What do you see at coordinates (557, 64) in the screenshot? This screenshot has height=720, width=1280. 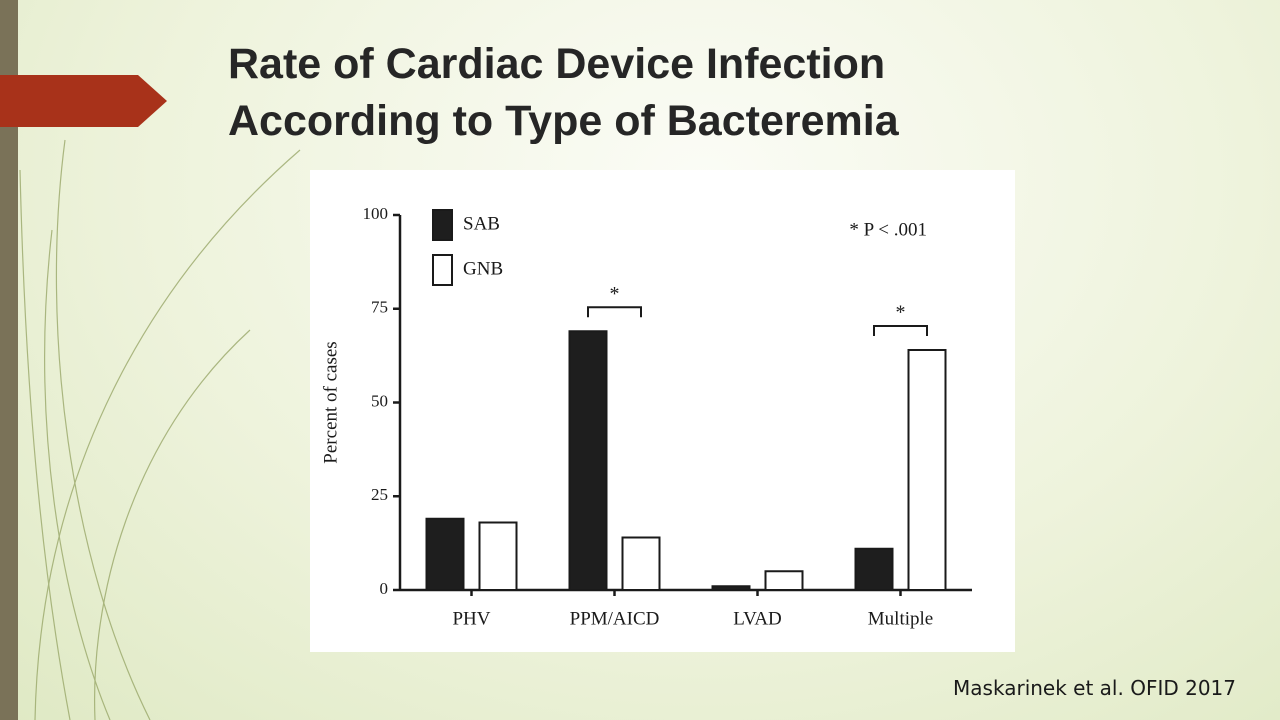 I see `slide-title: Rate of Cardiac Device Infection` at bounding box center [557, 64].